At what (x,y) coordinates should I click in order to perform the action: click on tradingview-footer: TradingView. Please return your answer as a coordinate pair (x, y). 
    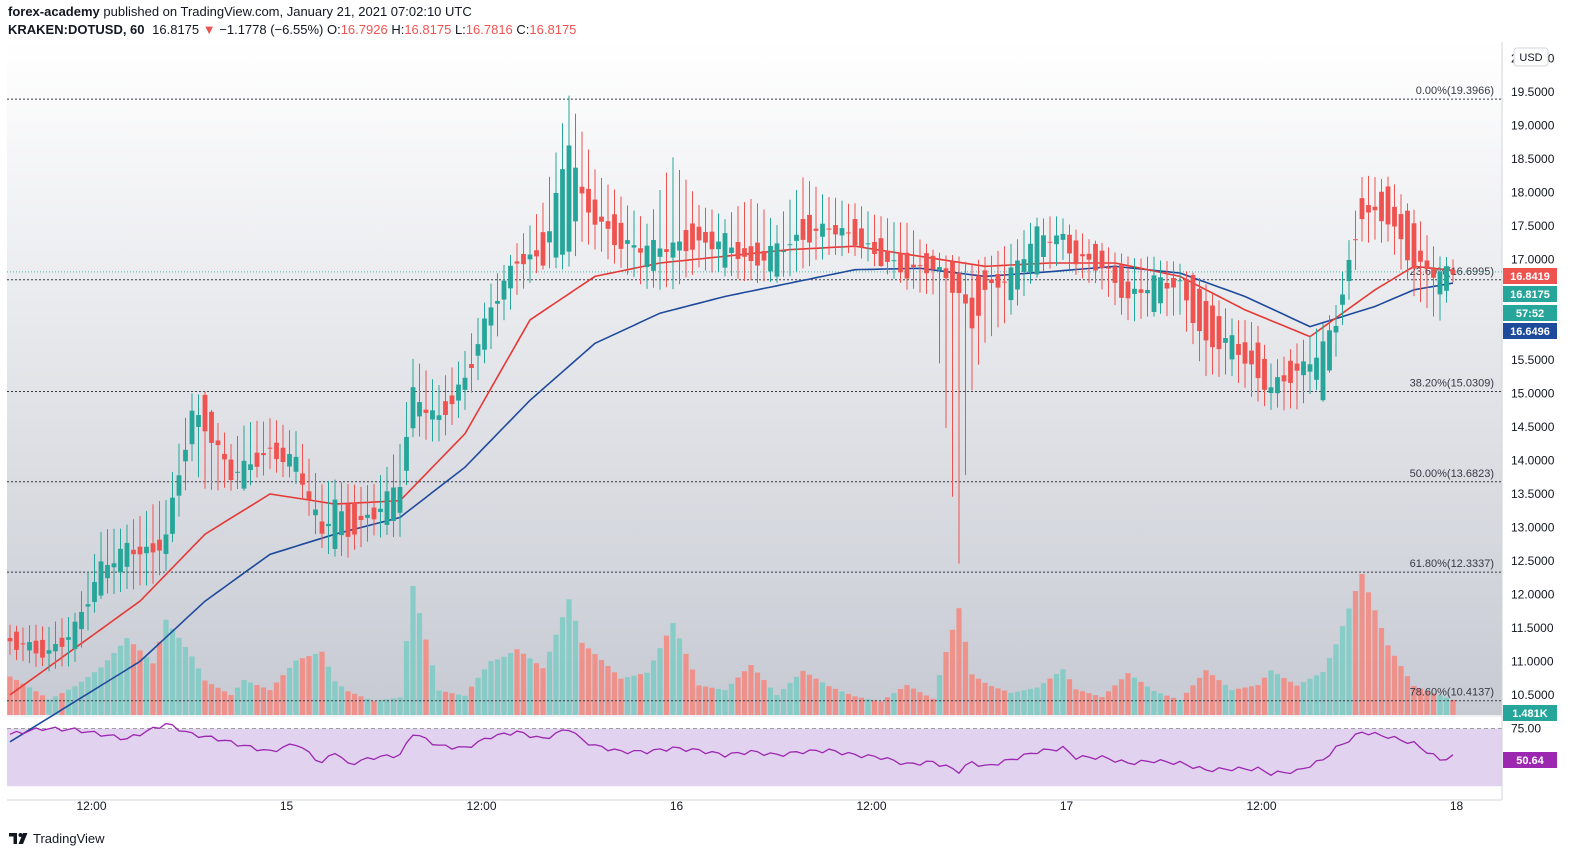
    Looking at the image, I should click on (56, 838).